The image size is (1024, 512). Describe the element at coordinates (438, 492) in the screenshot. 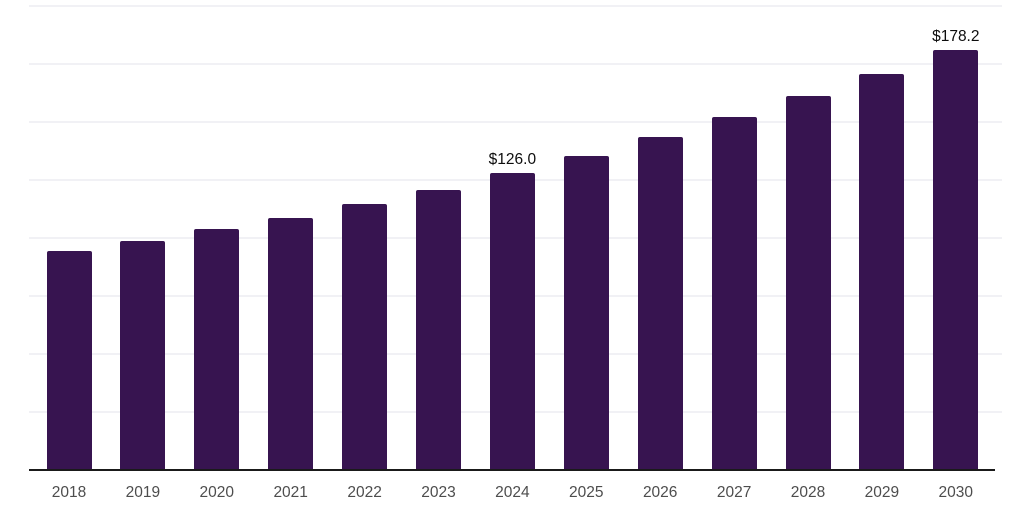

I see `x-axis-label-2023: 2023` at that location.